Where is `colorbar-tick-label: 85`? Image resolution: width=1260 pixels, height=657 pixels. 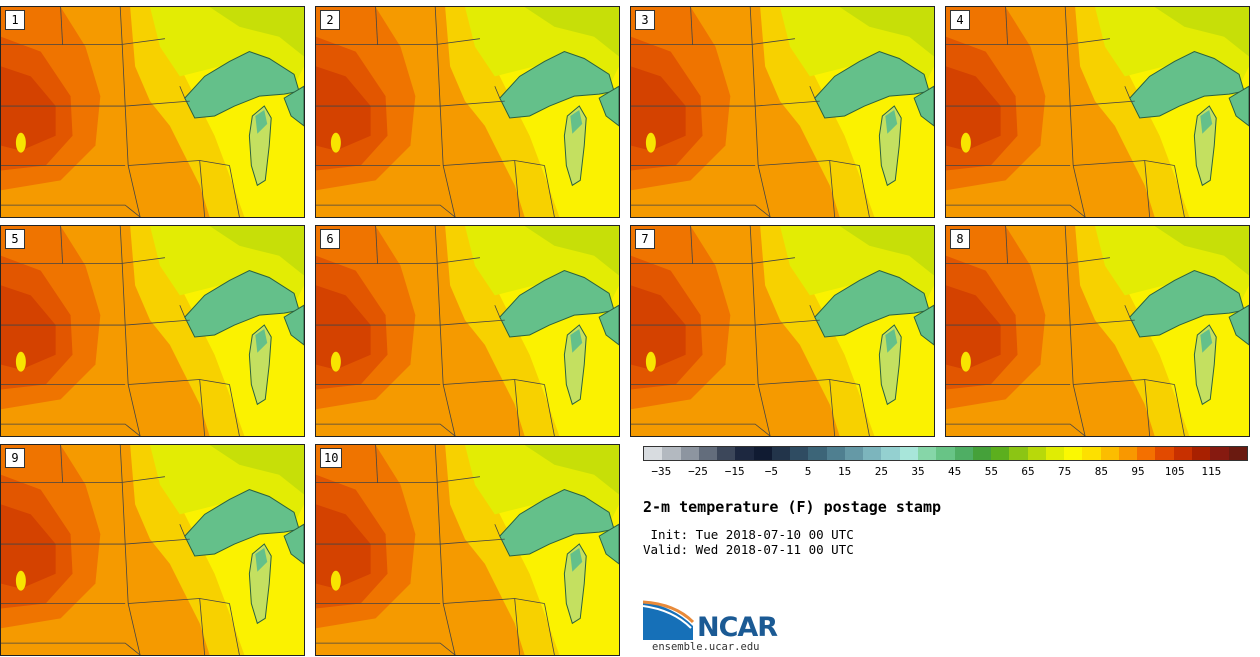
colorbar-tick-label: 85 is located at coordinates (1101, 471).